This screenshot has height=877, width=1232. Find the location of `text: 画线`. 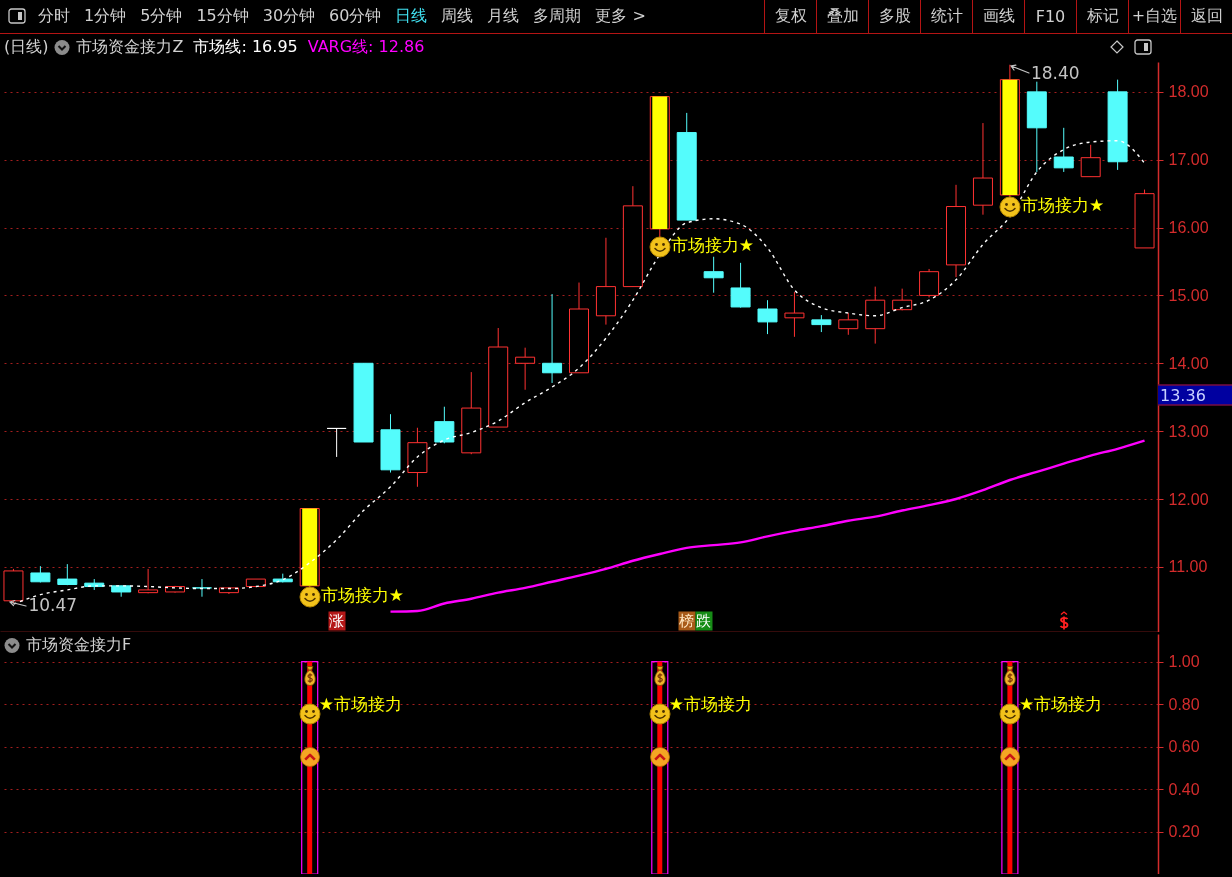

text: 画线 is located at coordinates (998, 16).